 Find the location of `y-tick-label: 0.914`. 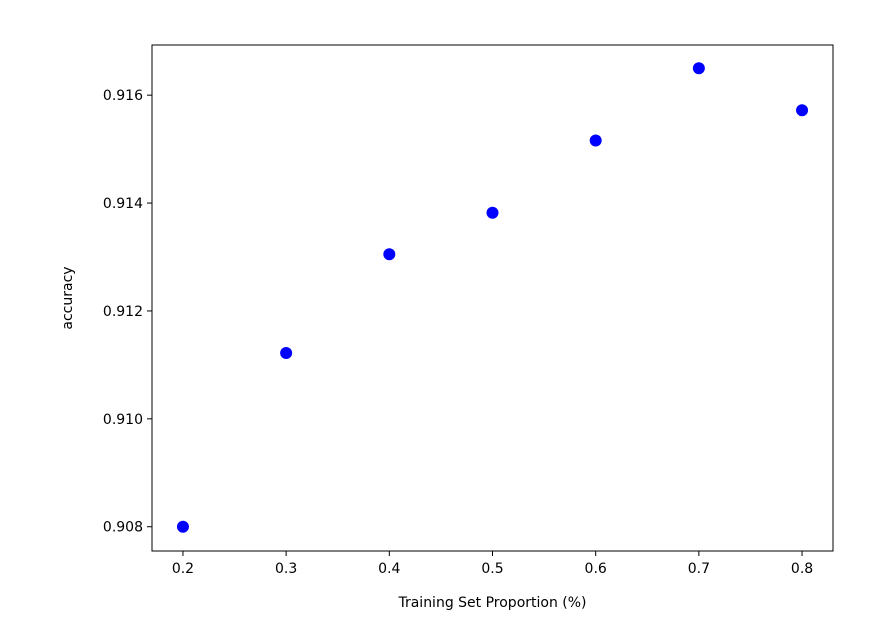

y-tick-label: 0.914 is located at coordinates (123, 204).